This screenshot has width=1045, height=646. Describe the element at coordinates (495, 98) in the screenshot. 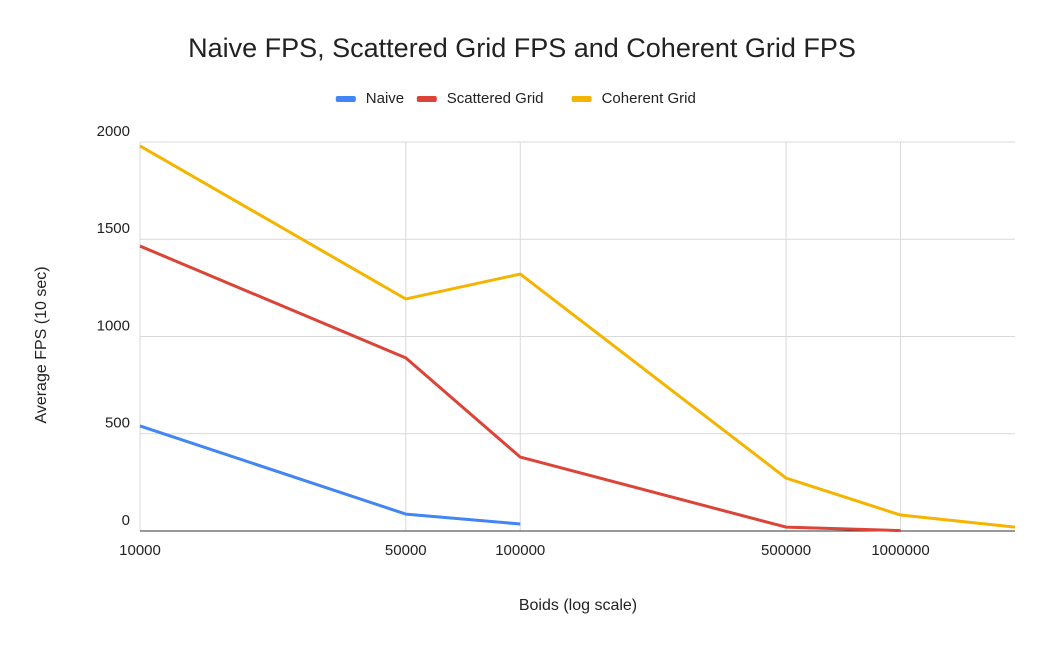

I see `legend-label: Scattered Grid` at that location.